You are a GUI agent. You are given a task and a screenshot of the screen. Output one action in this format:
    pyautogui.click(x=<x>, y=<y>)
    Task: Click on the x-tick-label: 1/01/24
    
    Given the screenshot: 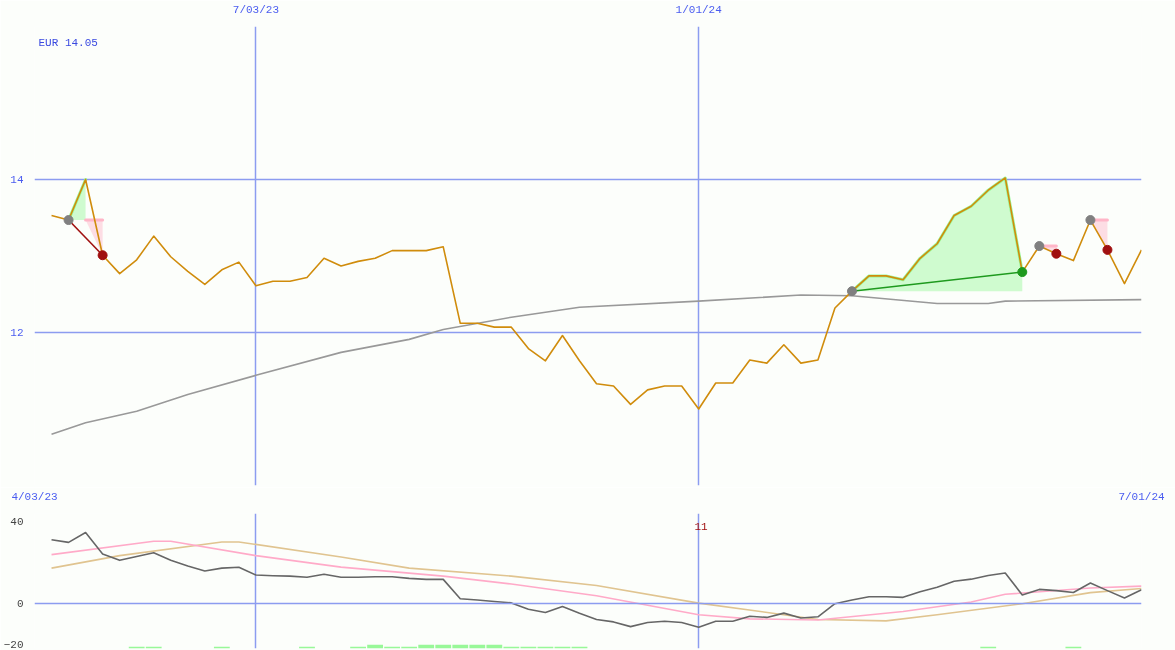 What is the action you would take?
    pyautogui.click(x=699, y=9)
    